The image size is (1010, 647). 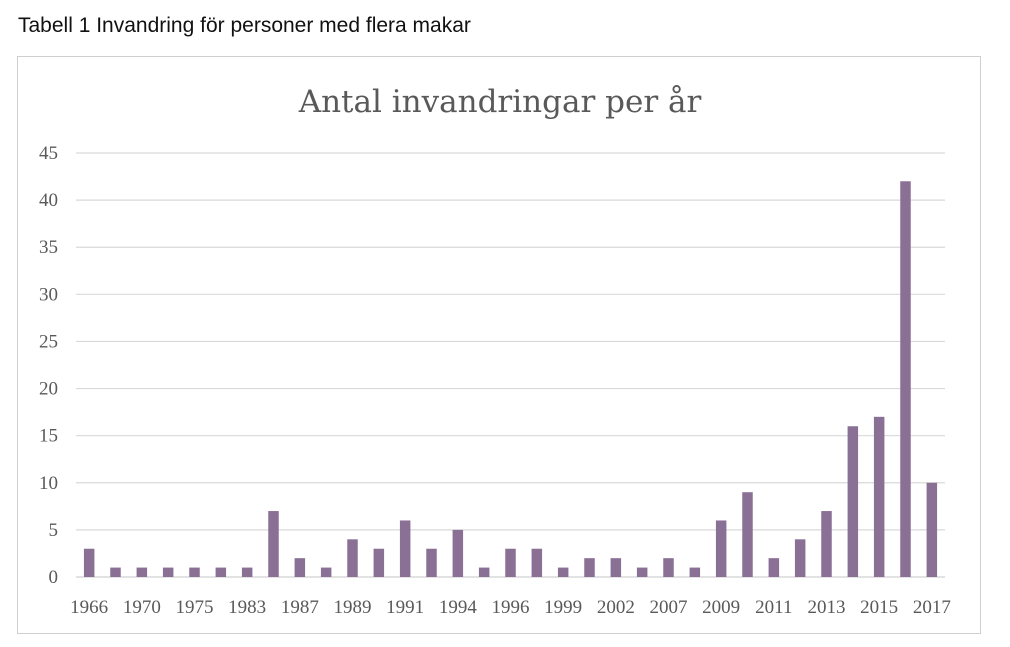 I want to click on x-tick-label: 2011, so click(x=773, y=607).